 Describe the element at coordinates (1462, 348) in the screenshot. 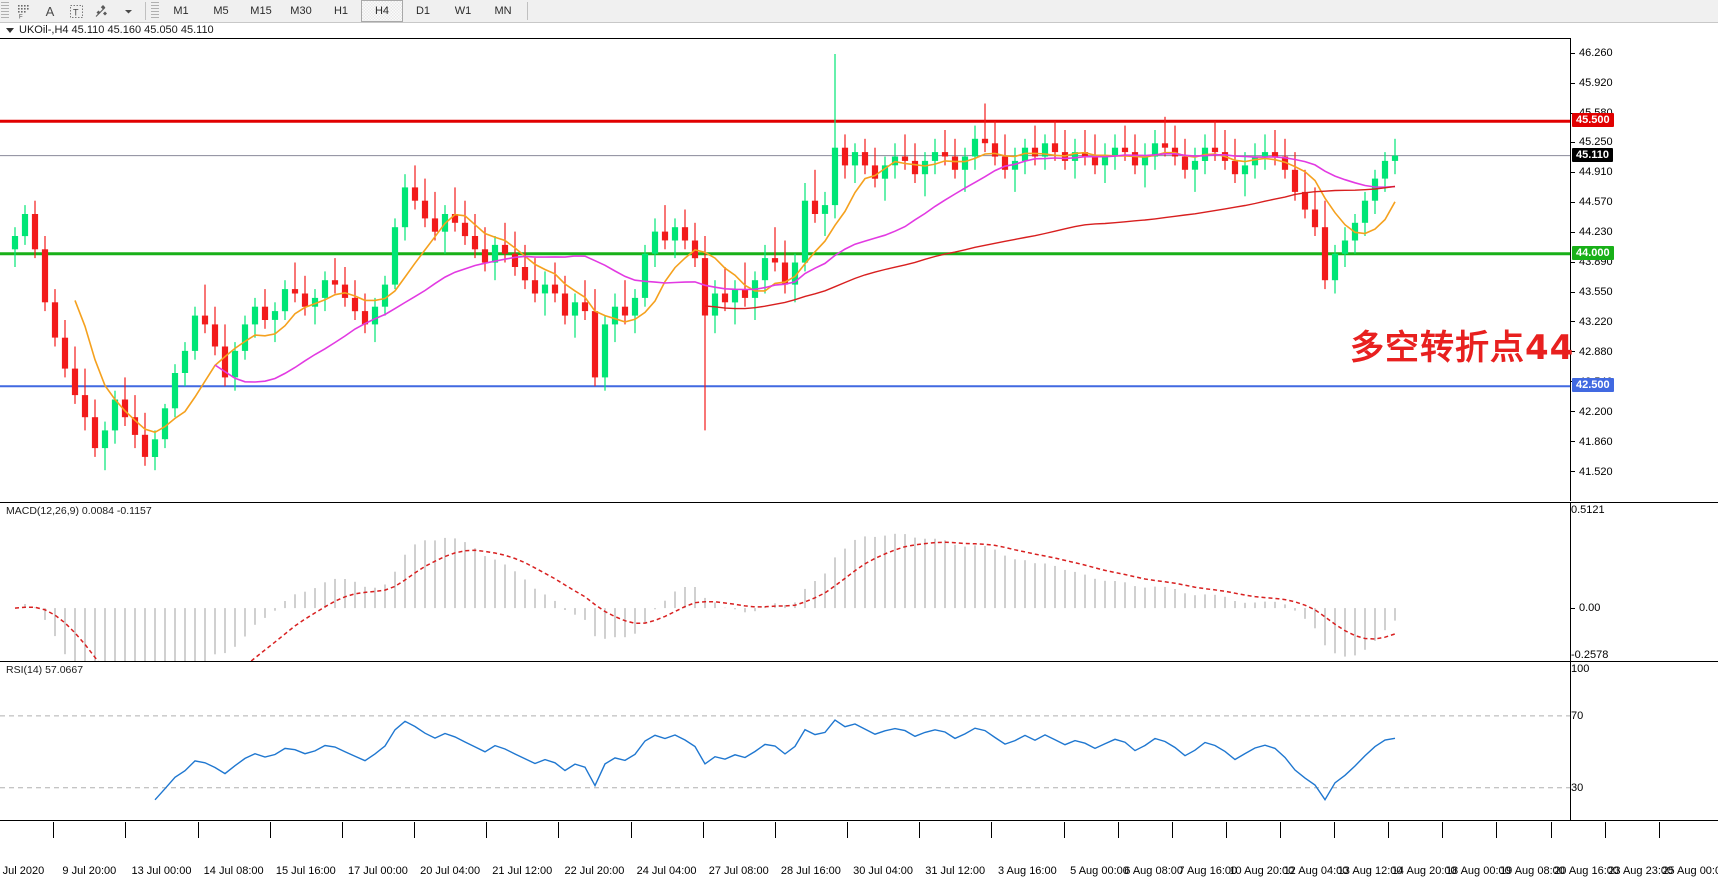

I see `chart-annotation-text: 多空转折点44` at that location.